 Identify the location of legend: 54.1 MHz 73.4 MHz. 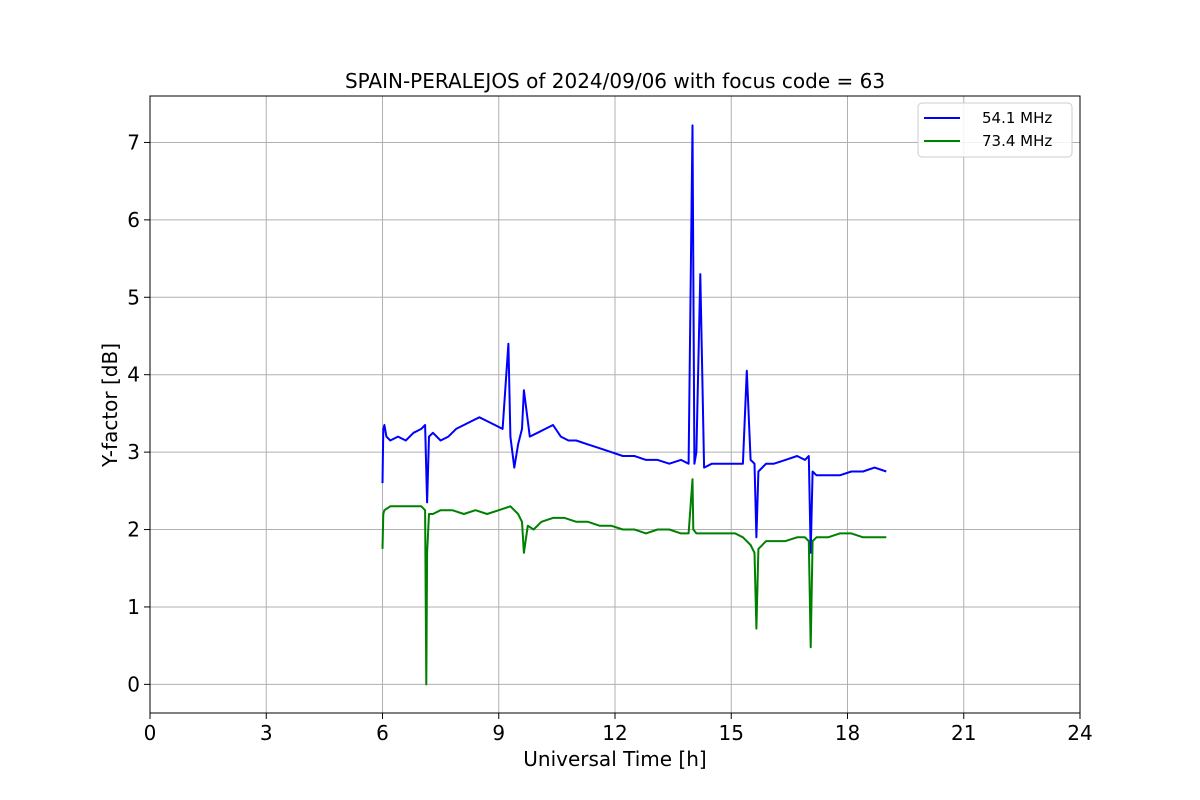
(995, 130).